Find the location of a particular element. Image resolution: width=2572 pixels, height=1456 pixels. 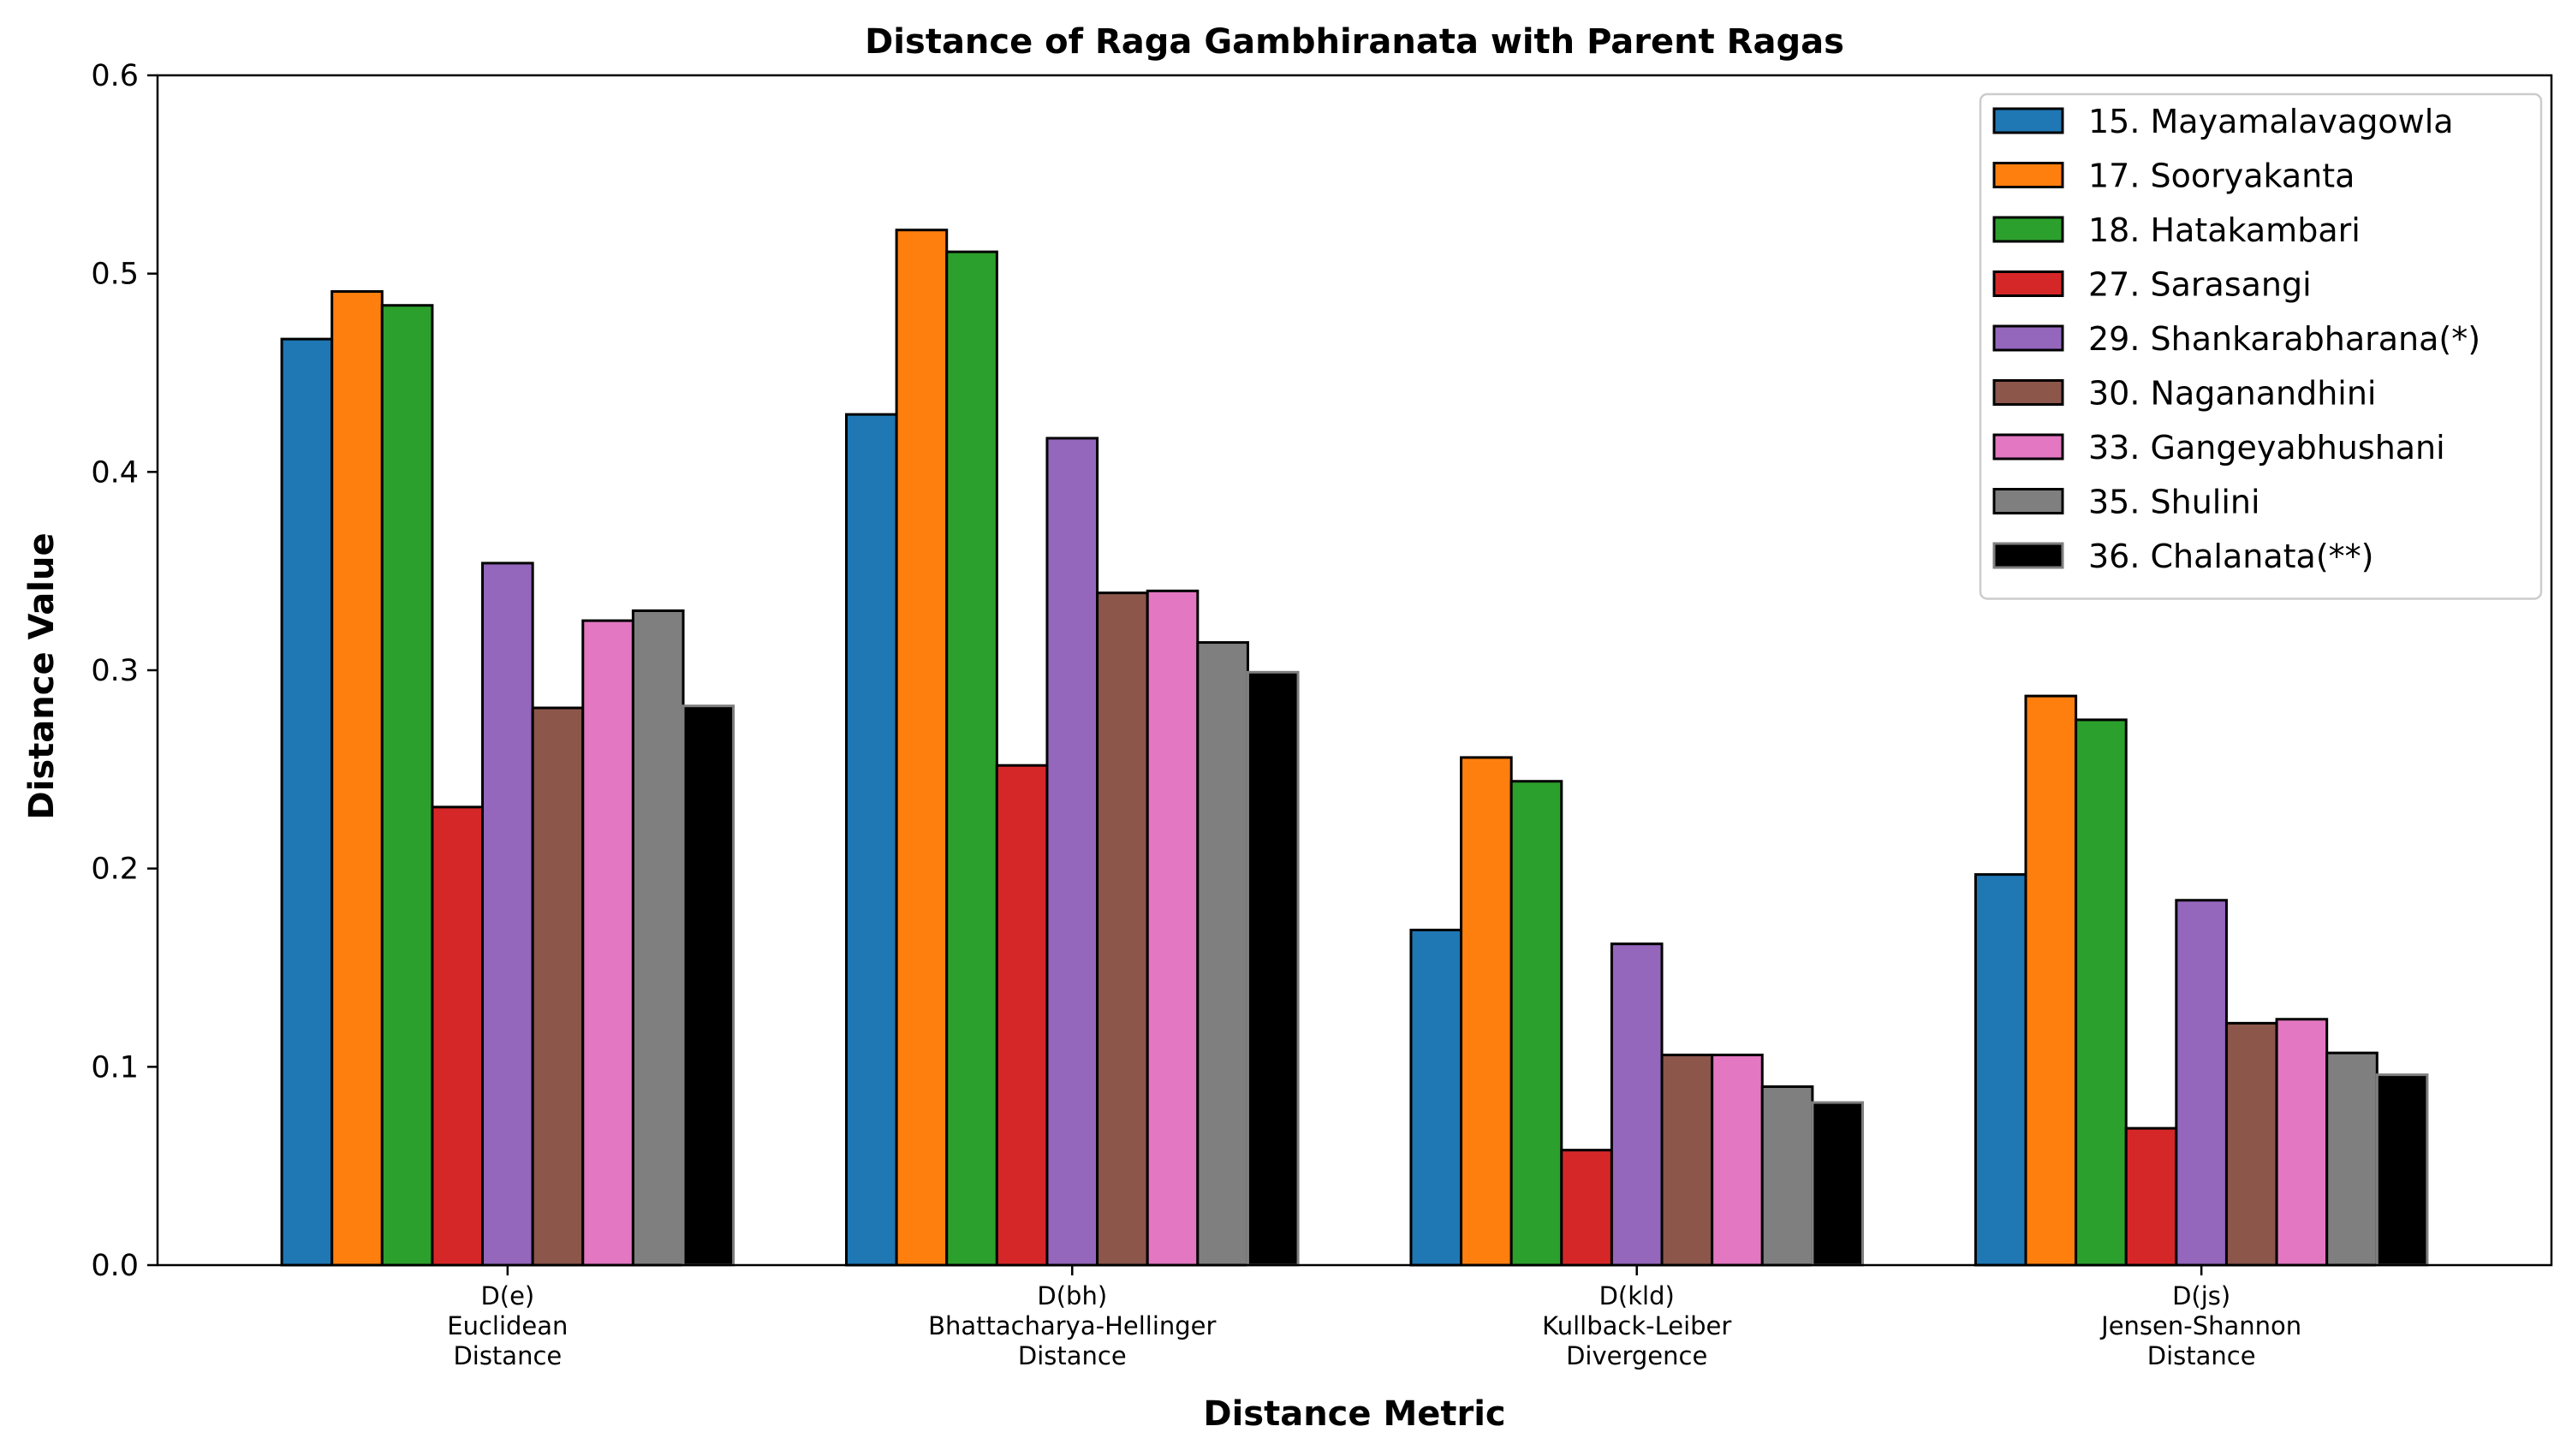

legend-label: 18. Hatakambari is located at coordinates (2225, 230).